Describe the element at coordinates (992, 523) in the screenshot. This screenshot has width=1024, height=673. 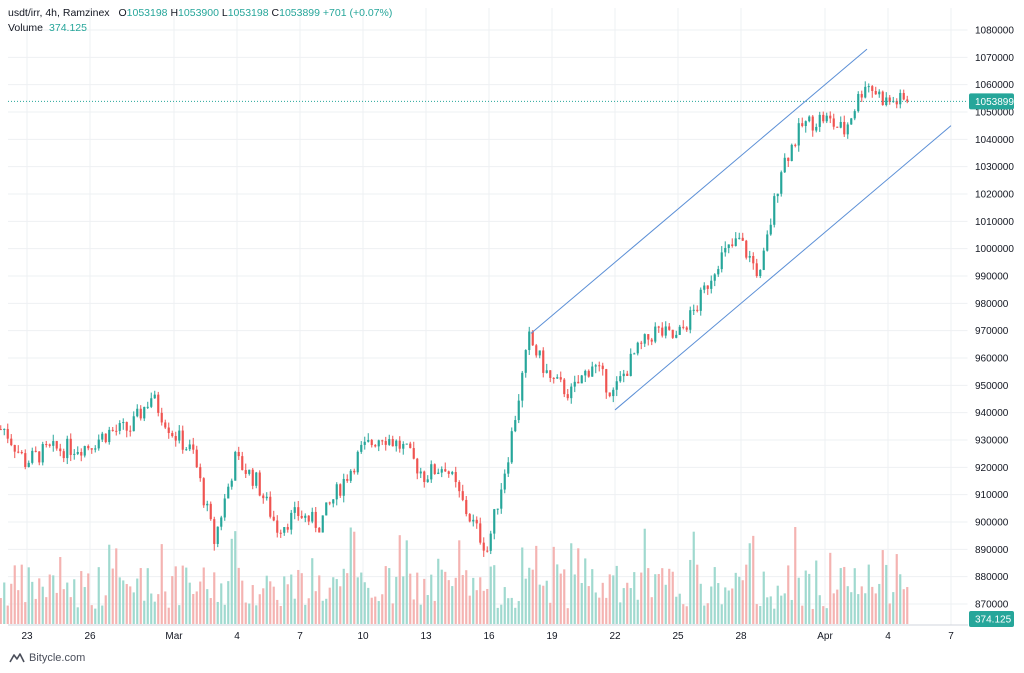
I see `y-tick-label: 900000` at that location.